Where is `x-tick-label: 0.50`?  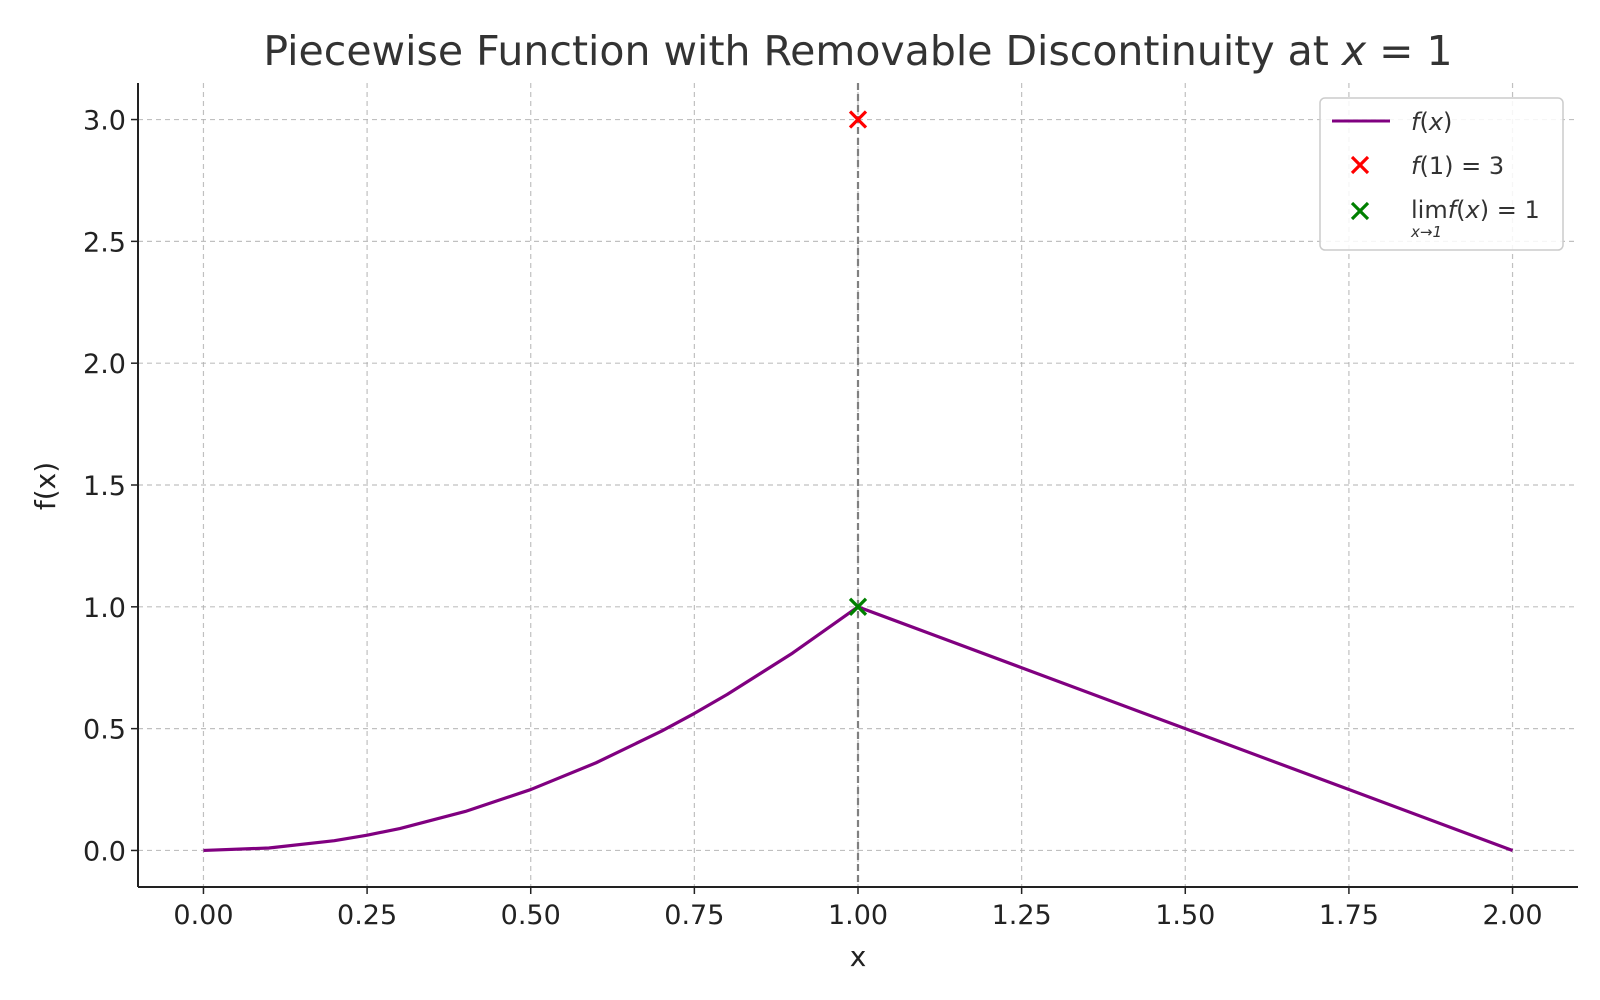
x-tick-label: 0.50 is located at coordinates (531, 915).